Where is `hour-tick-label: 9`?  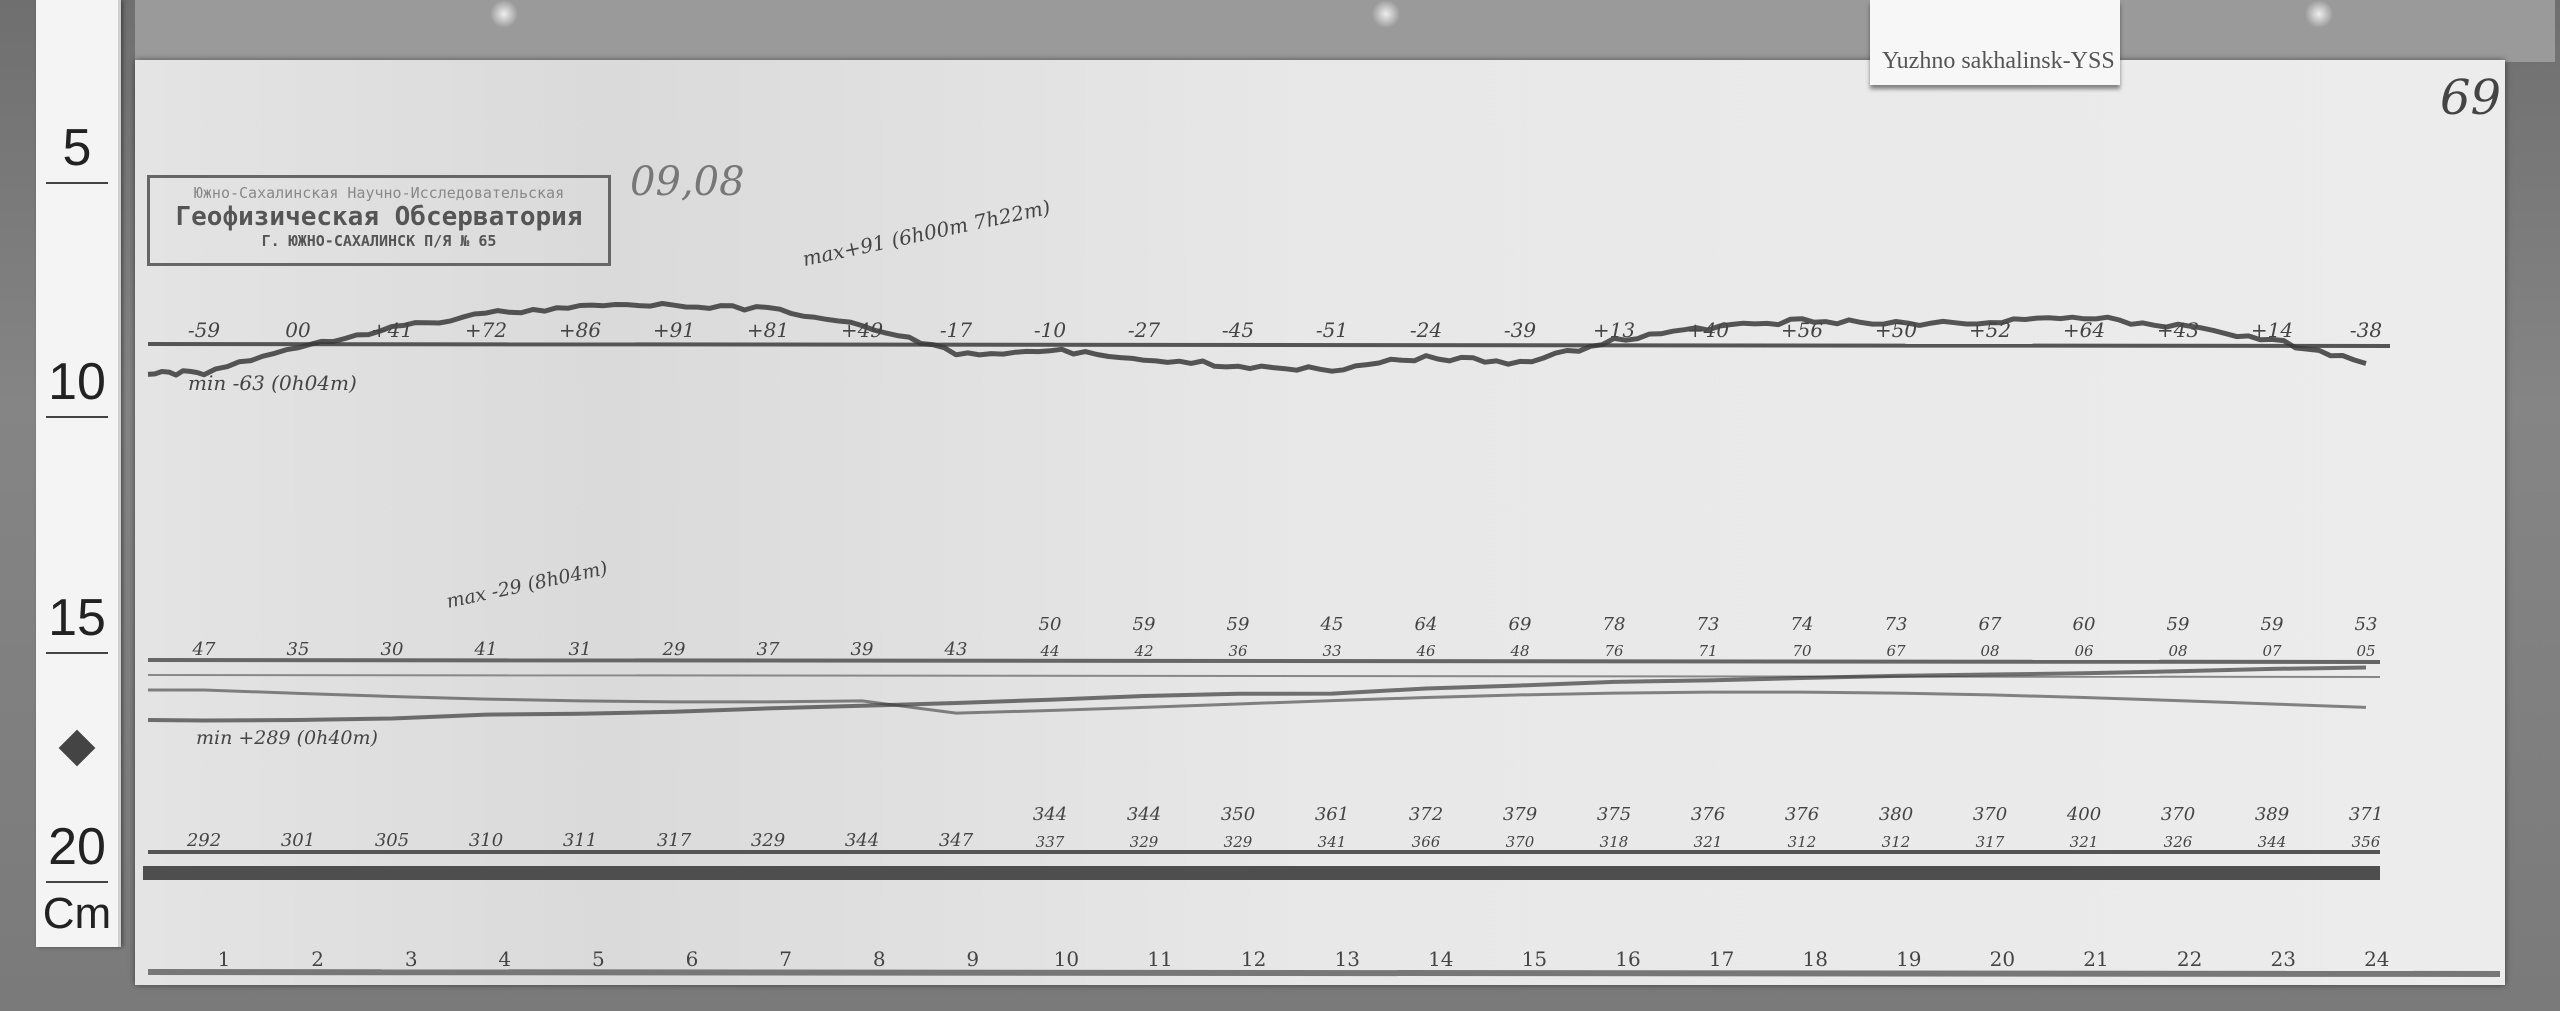
hour-tick-label: 9 is located at coordinates (972, 959).